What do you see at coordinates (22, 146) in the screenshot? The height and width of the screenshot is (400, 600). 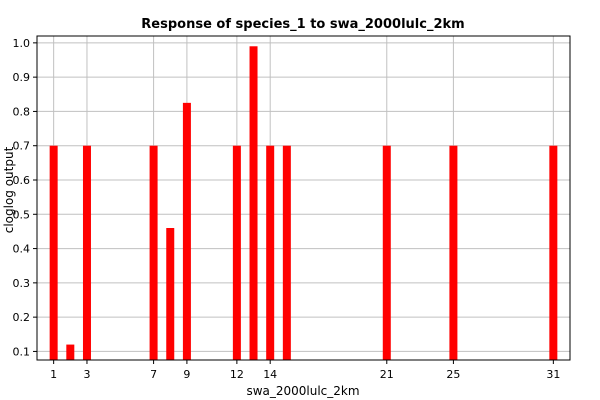 I see `y-tick-label-6: 0.7` at bounding box center [22, 146].